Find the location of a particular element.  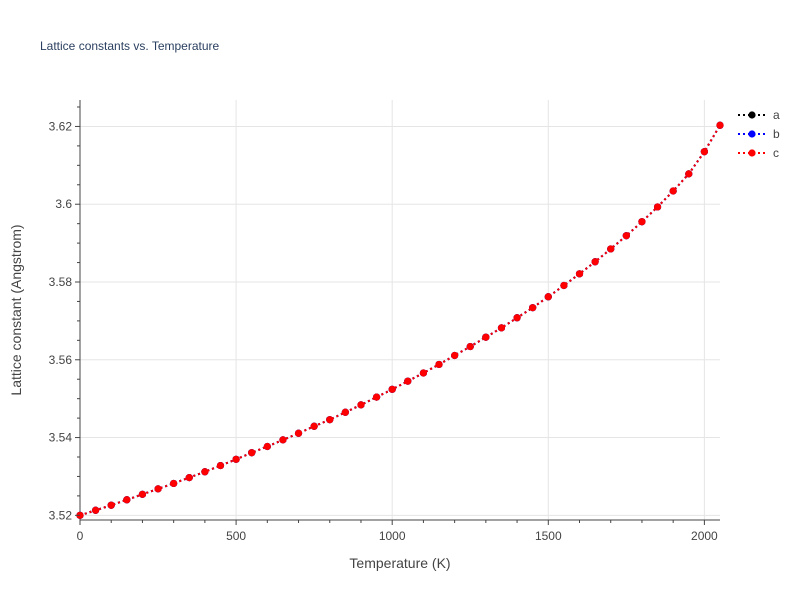

x-tick-label: 1500 is located at coordinates (548, 536).